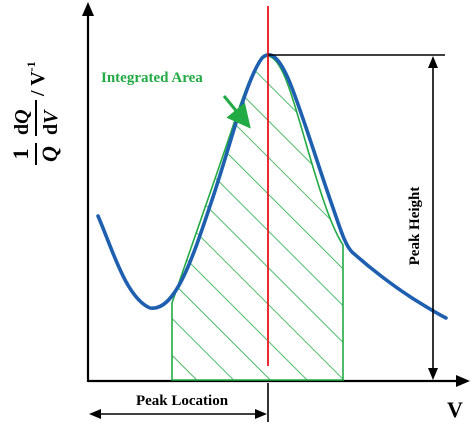  Describe the element at coordinates (51, 122) in the screenshot. I see `svg-text: dV` at that location.